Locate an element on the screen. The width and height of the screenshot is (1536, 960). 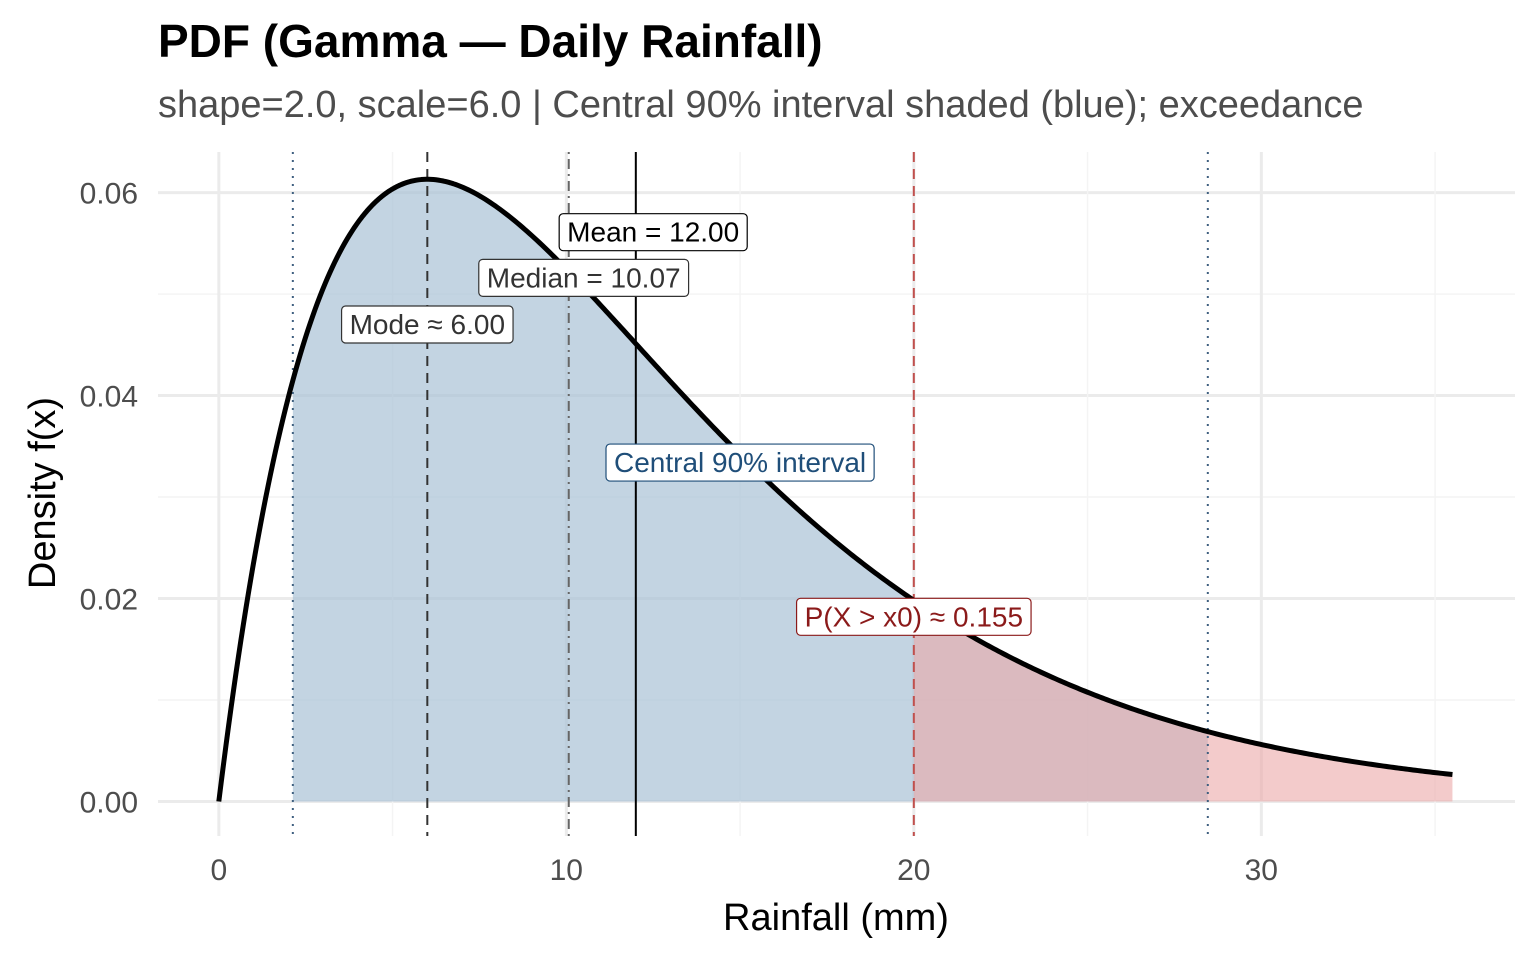
y-tick-label: 0.00 is located at coordinates (109, 802).